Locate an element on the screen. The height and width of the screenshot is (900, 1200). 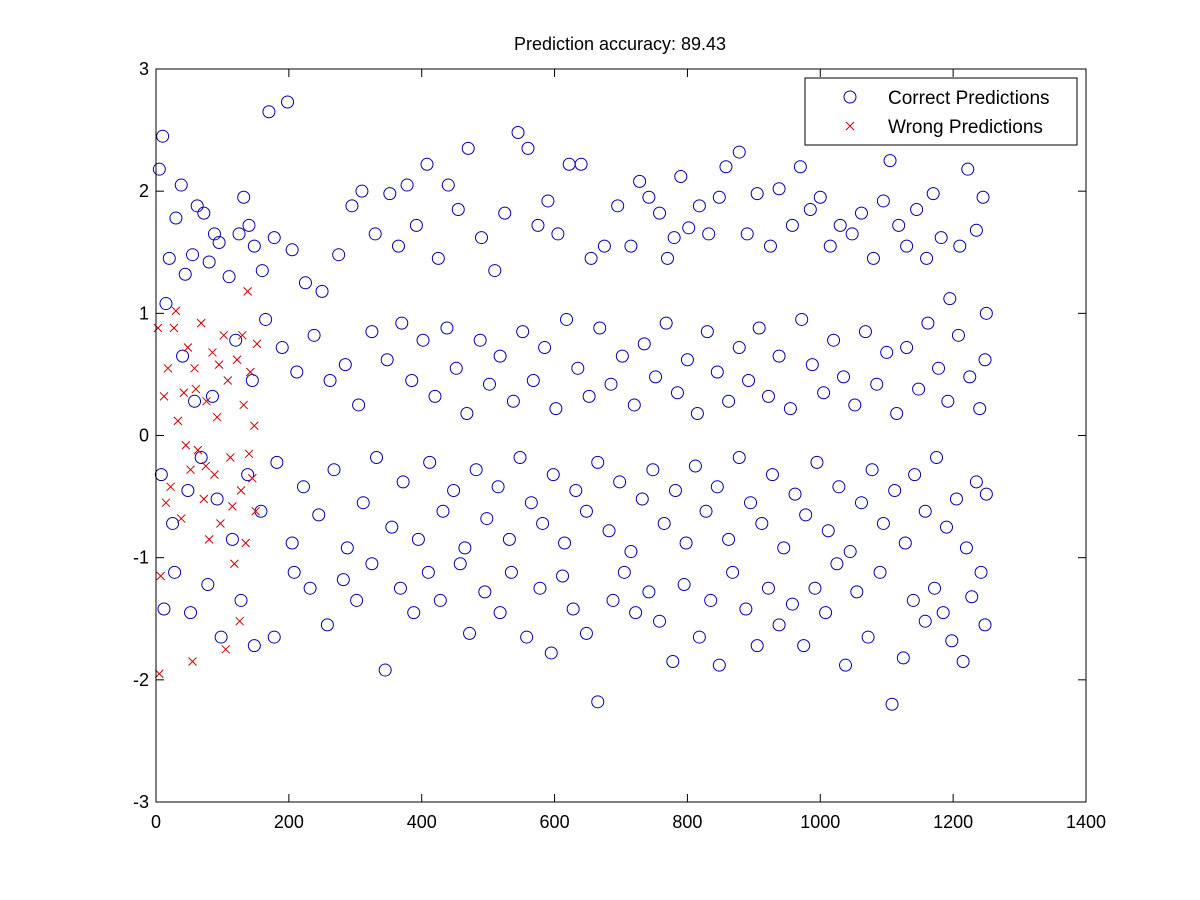
legend-label: Correct Predictions is located at coordinates (969, 98).